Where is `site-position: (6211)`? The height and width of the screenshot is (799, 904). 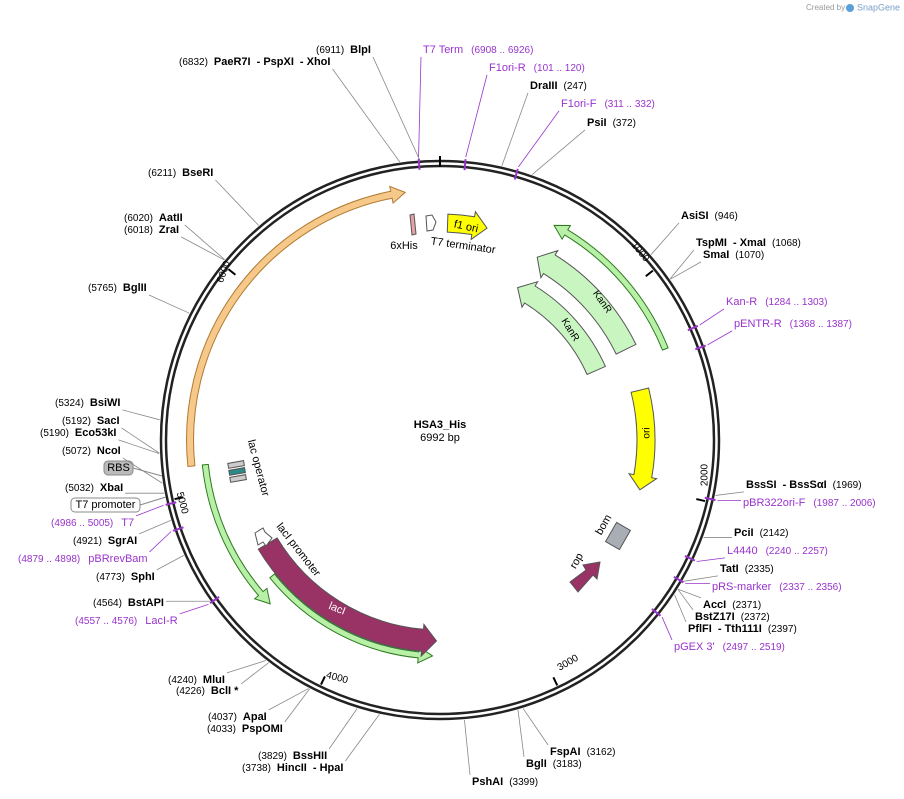
site-position: (6211) is located at coordinates (162, 173).